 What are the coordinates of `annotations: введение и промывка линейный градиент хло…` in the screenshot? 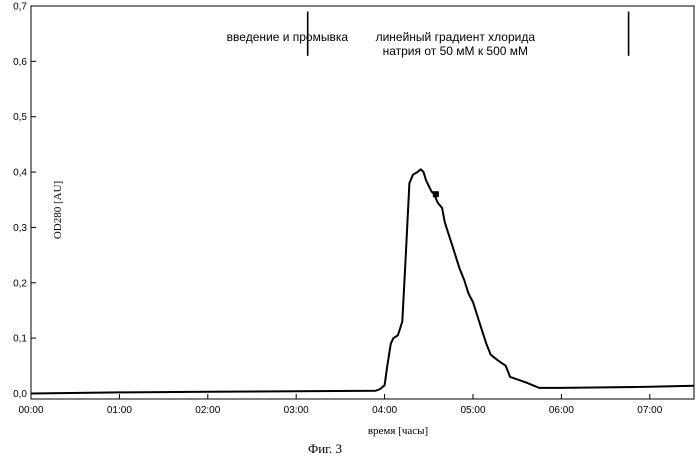 It's located at (428, 35).